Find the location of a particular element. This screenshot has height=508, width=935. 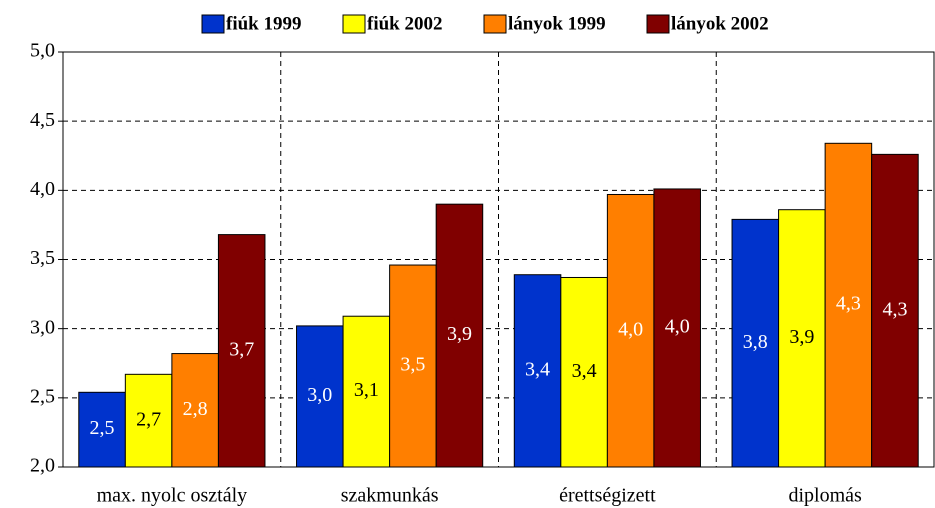

x-tick-label: érettségizett is located at coordinates (607, 496).